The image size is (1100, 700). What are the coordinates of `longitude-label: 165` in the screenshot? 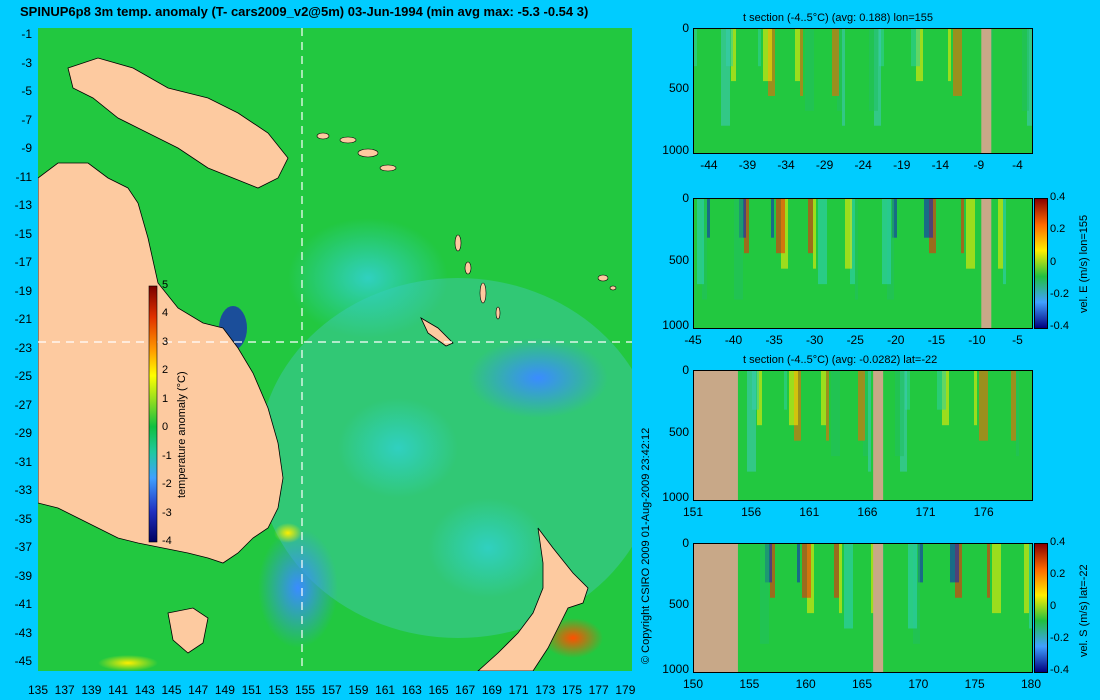 It's located at (438, 690).